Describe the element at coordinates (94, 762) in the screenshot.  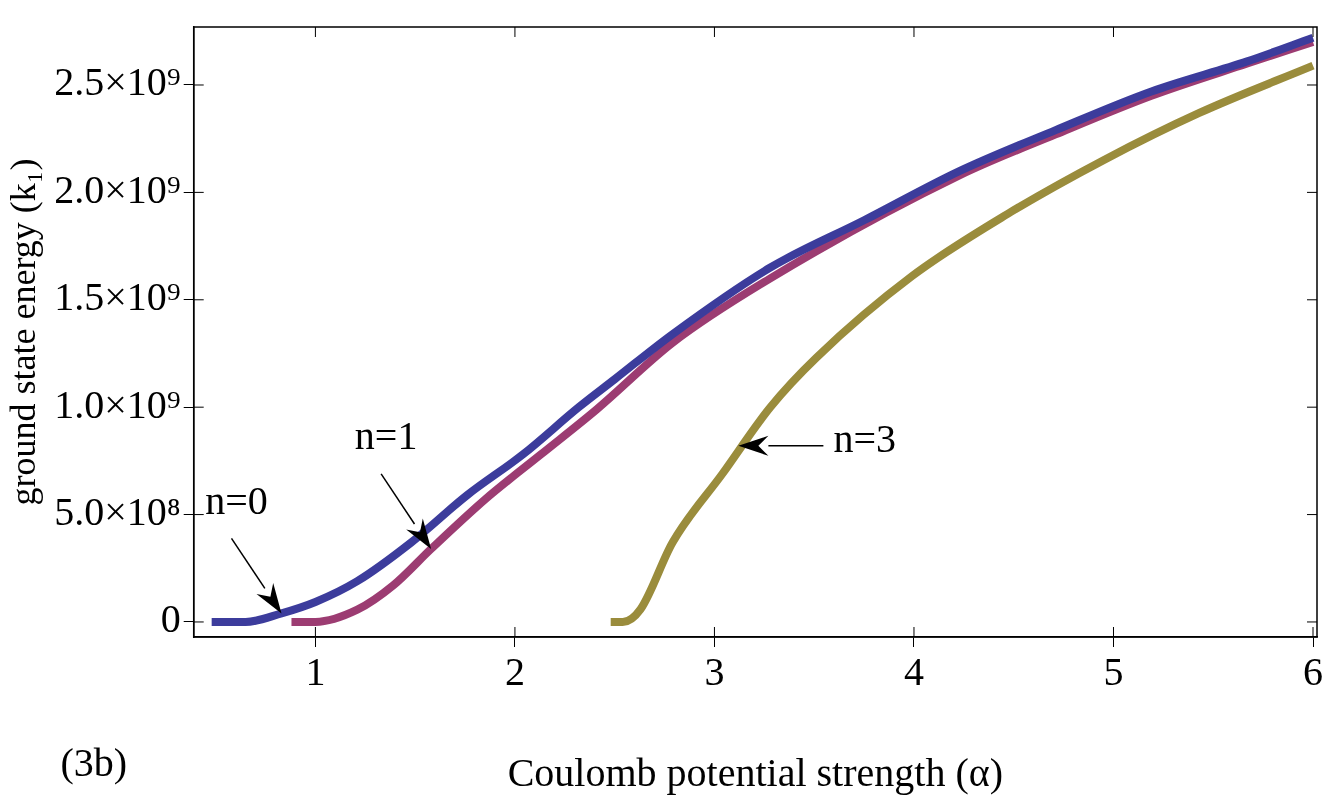
I see `text: (3b)` at that location.